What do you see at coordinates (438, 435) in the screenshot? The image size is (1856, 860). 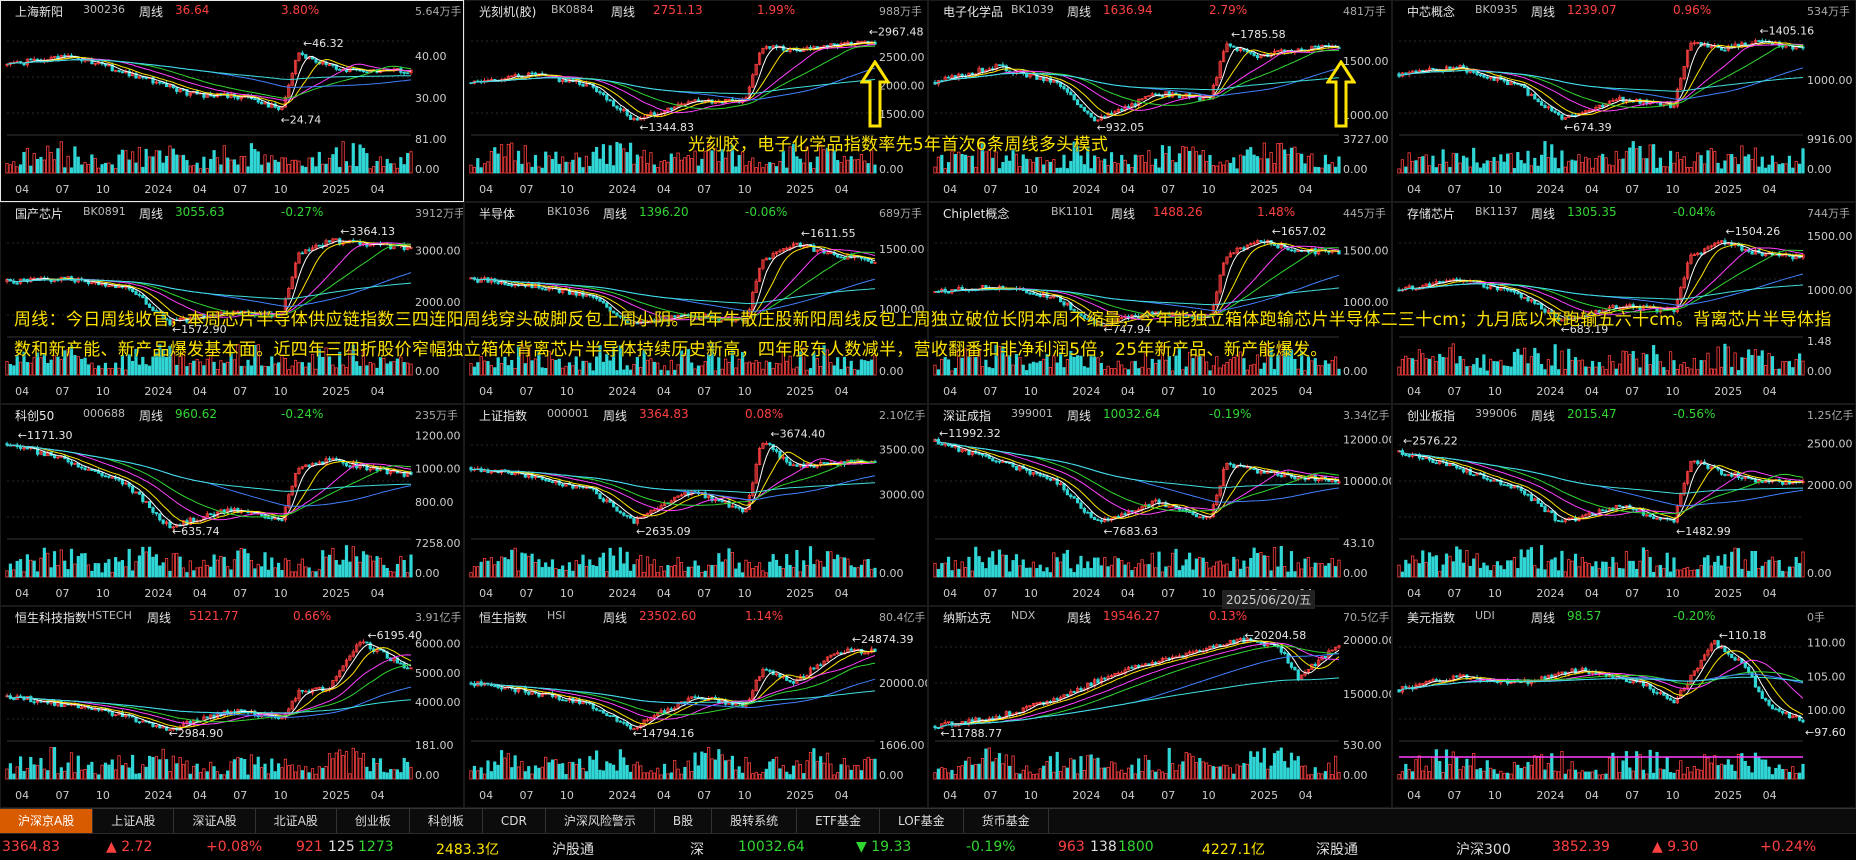 I see `y-tick-label: 1200.00` at bounding box center [438, 435].